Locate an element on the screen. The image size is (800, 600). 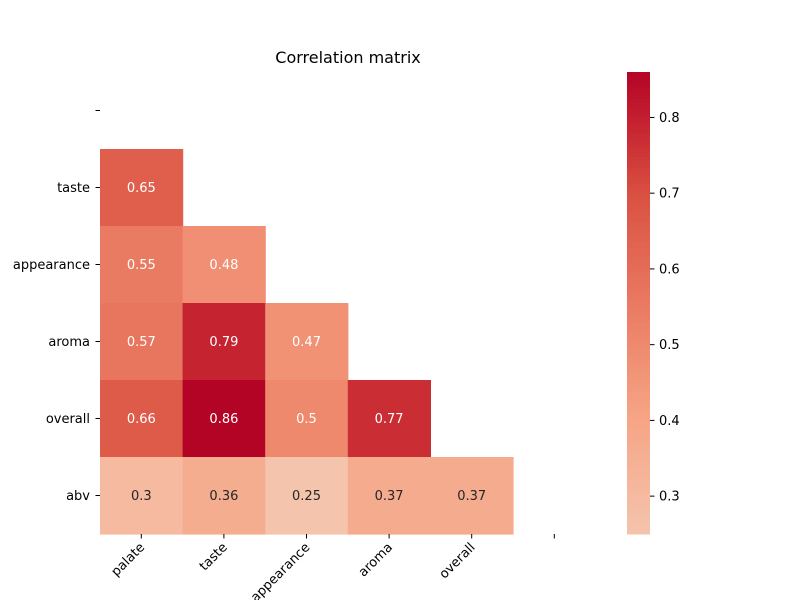
colorbar-tick-label: 0.4 is located at coordinates (669, 421).